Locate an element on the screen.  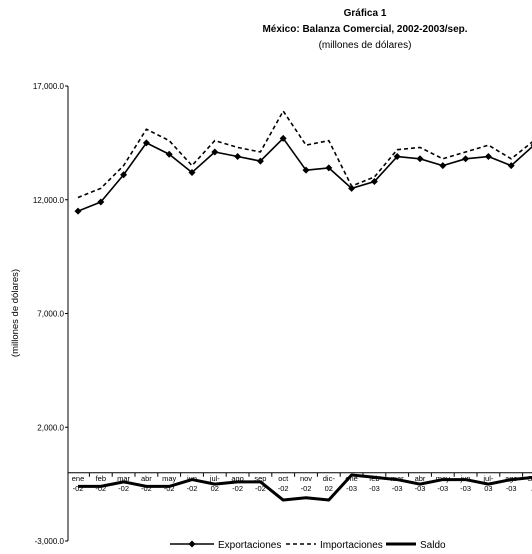
series-line-importaciones is located at coordinates (304, 154).